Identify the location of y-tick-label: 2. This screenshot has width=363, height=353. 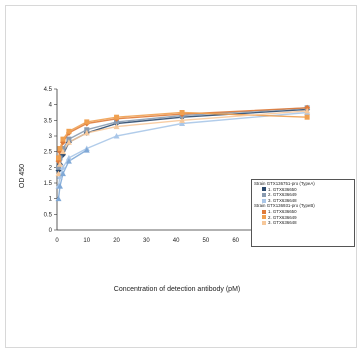
(51, 168).